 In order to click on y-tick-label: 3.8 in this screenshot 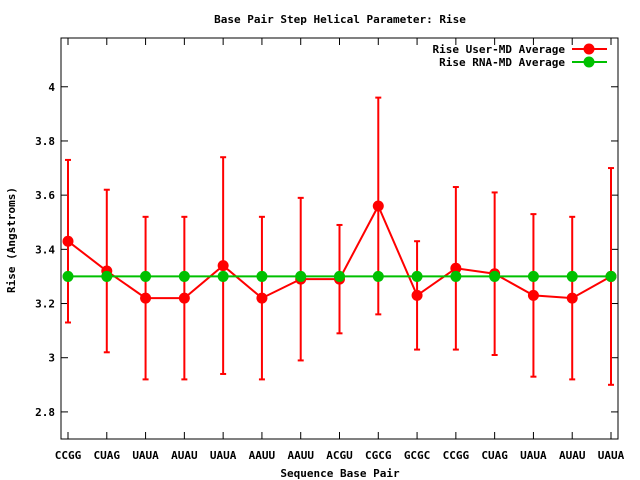, I will do `click(45, 141)`.